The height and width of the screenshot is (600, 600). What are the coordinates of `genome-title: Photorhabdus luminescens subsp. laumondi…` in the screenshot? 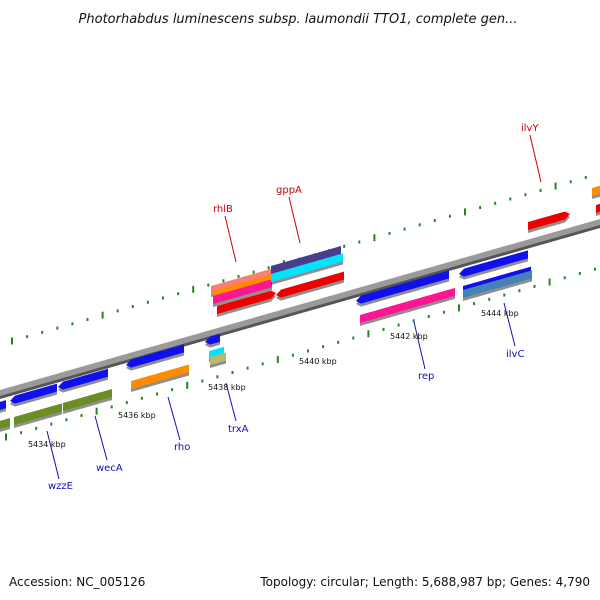 It's located at (298, 19).